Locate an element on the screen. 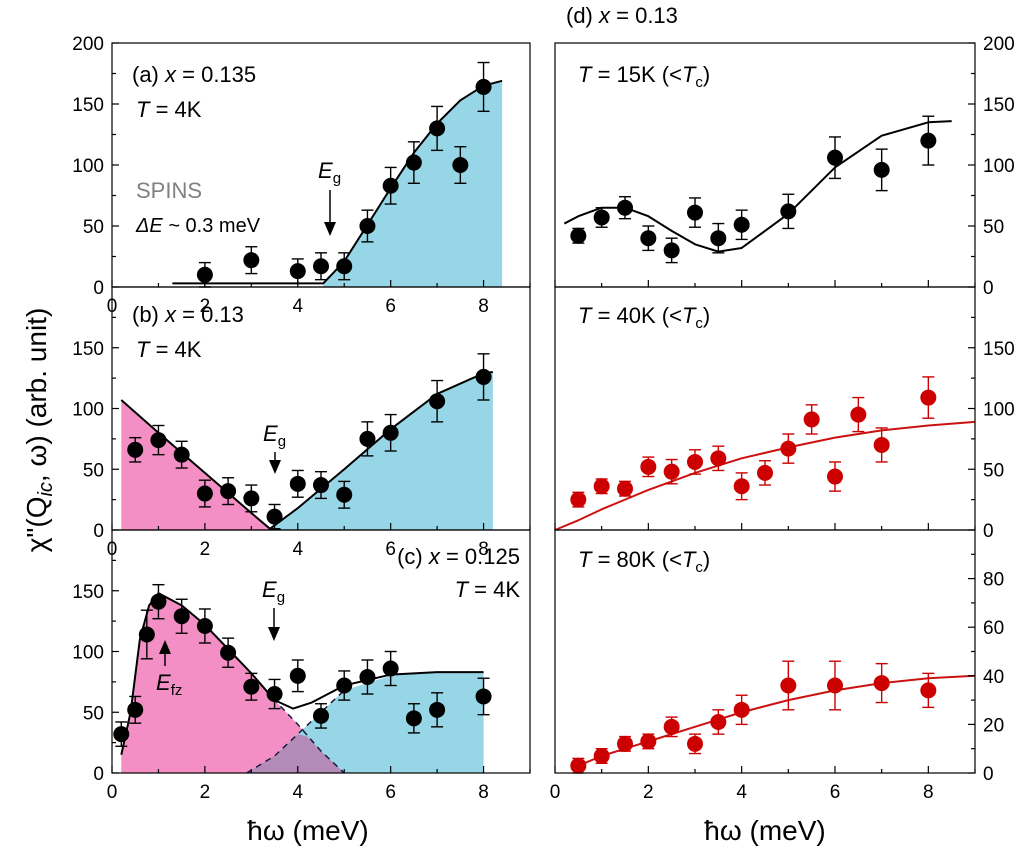 This screenshot has height=859, width=1023. efz-arrow is located at coordinates (165, 653).